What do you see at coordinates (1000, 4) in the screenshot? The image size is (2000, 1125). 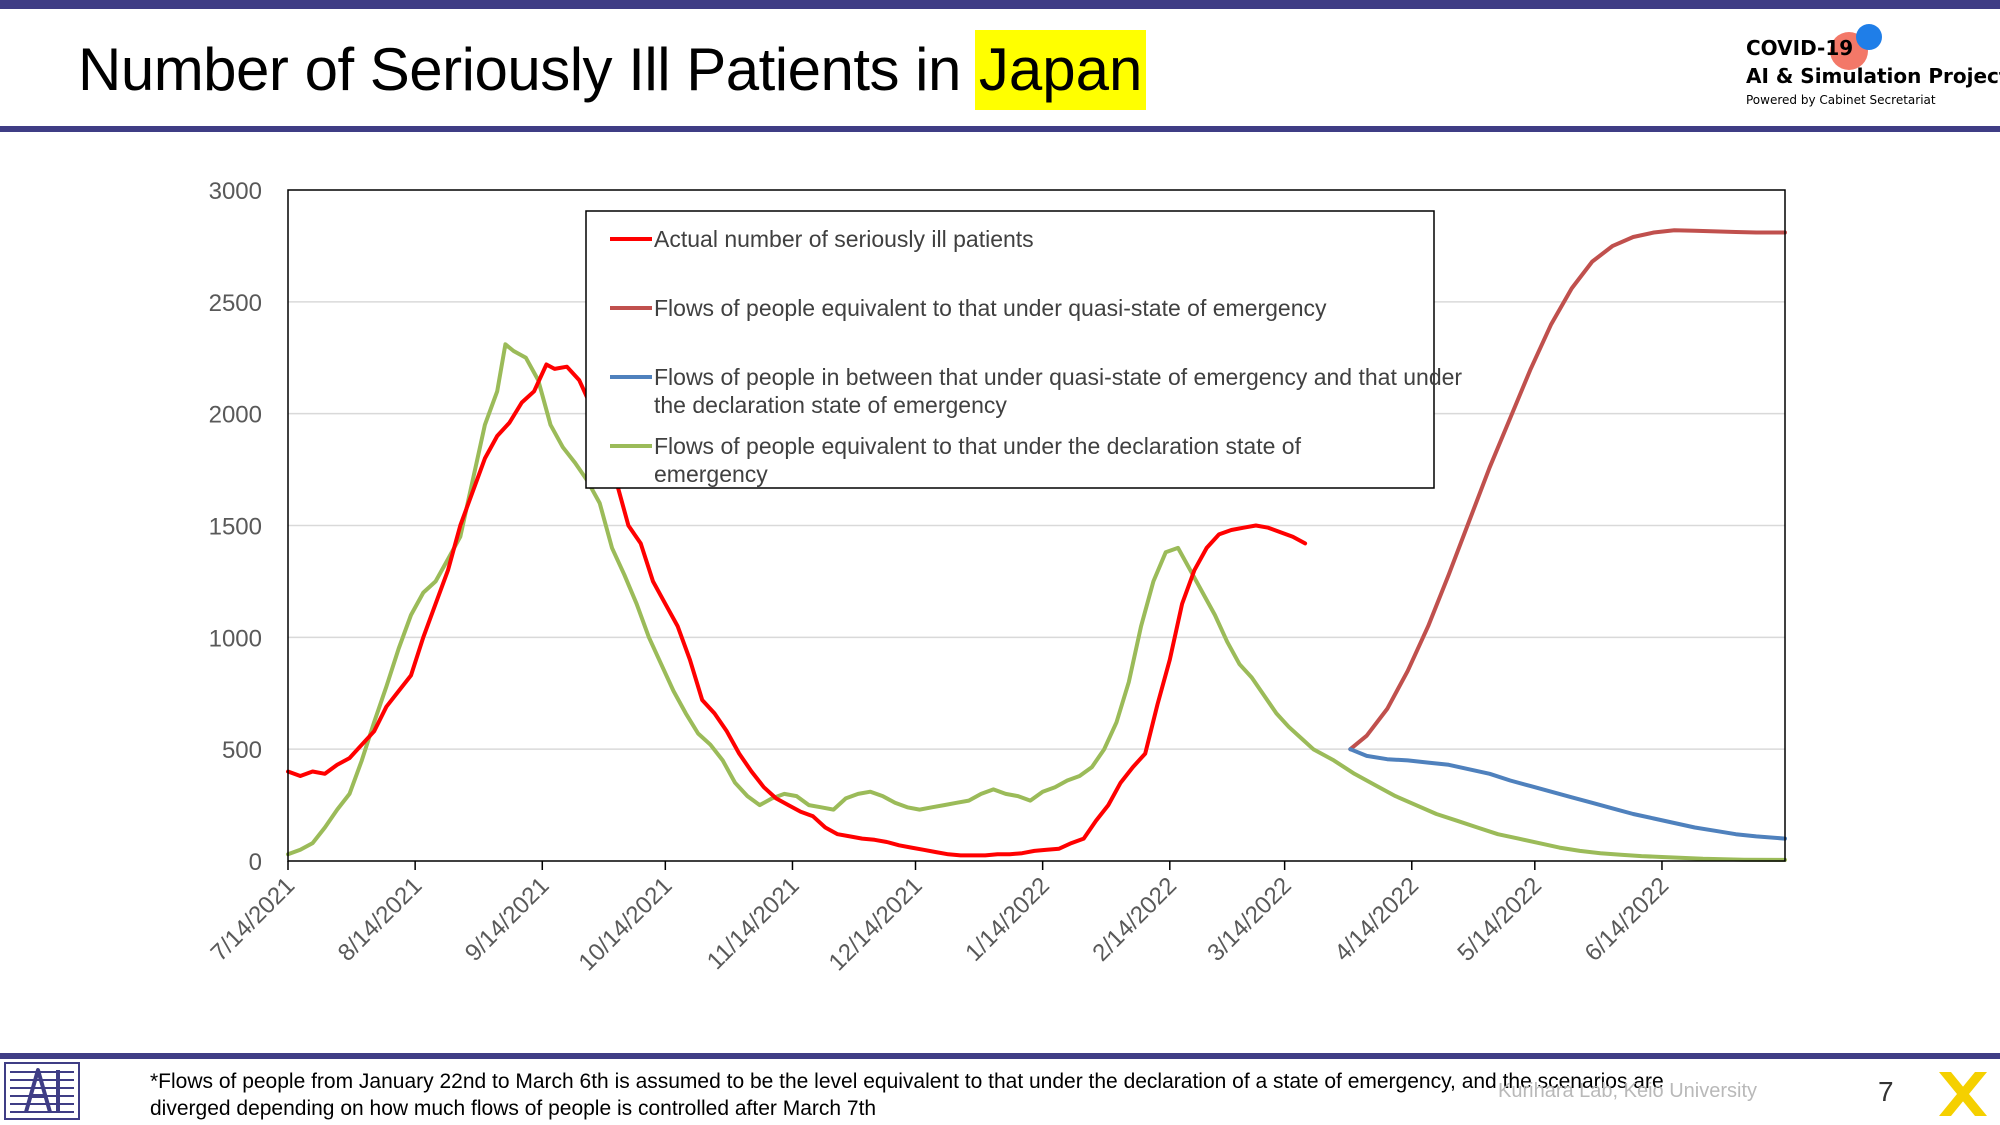 I see `top-accent-bar` at bounding box center [1000, 4].